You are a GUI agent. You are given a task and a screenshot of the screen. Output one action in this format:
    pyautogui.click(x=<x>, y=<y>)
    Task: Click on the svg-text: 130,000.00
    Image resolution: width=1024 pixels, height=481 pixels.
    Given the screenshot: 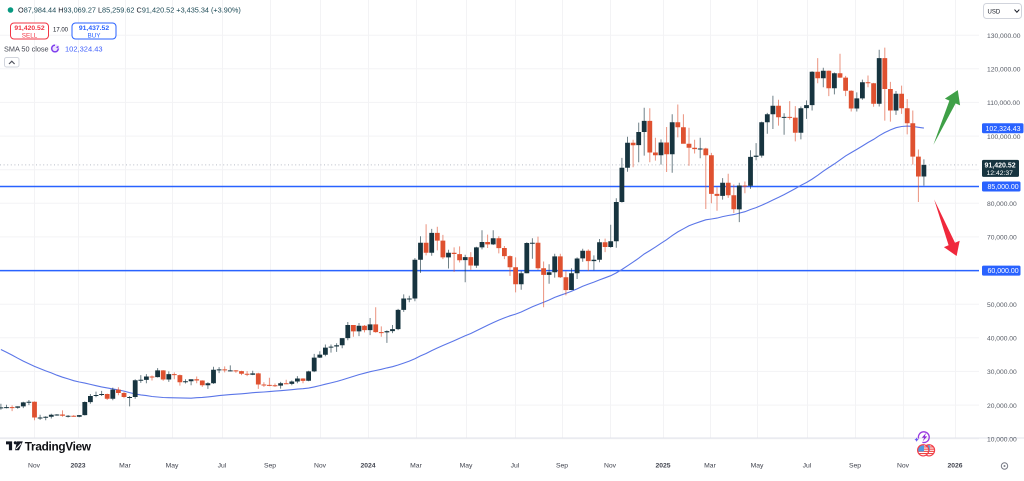 What is the action you would take?
    pyautogui.click(x=1004, y=36)
    